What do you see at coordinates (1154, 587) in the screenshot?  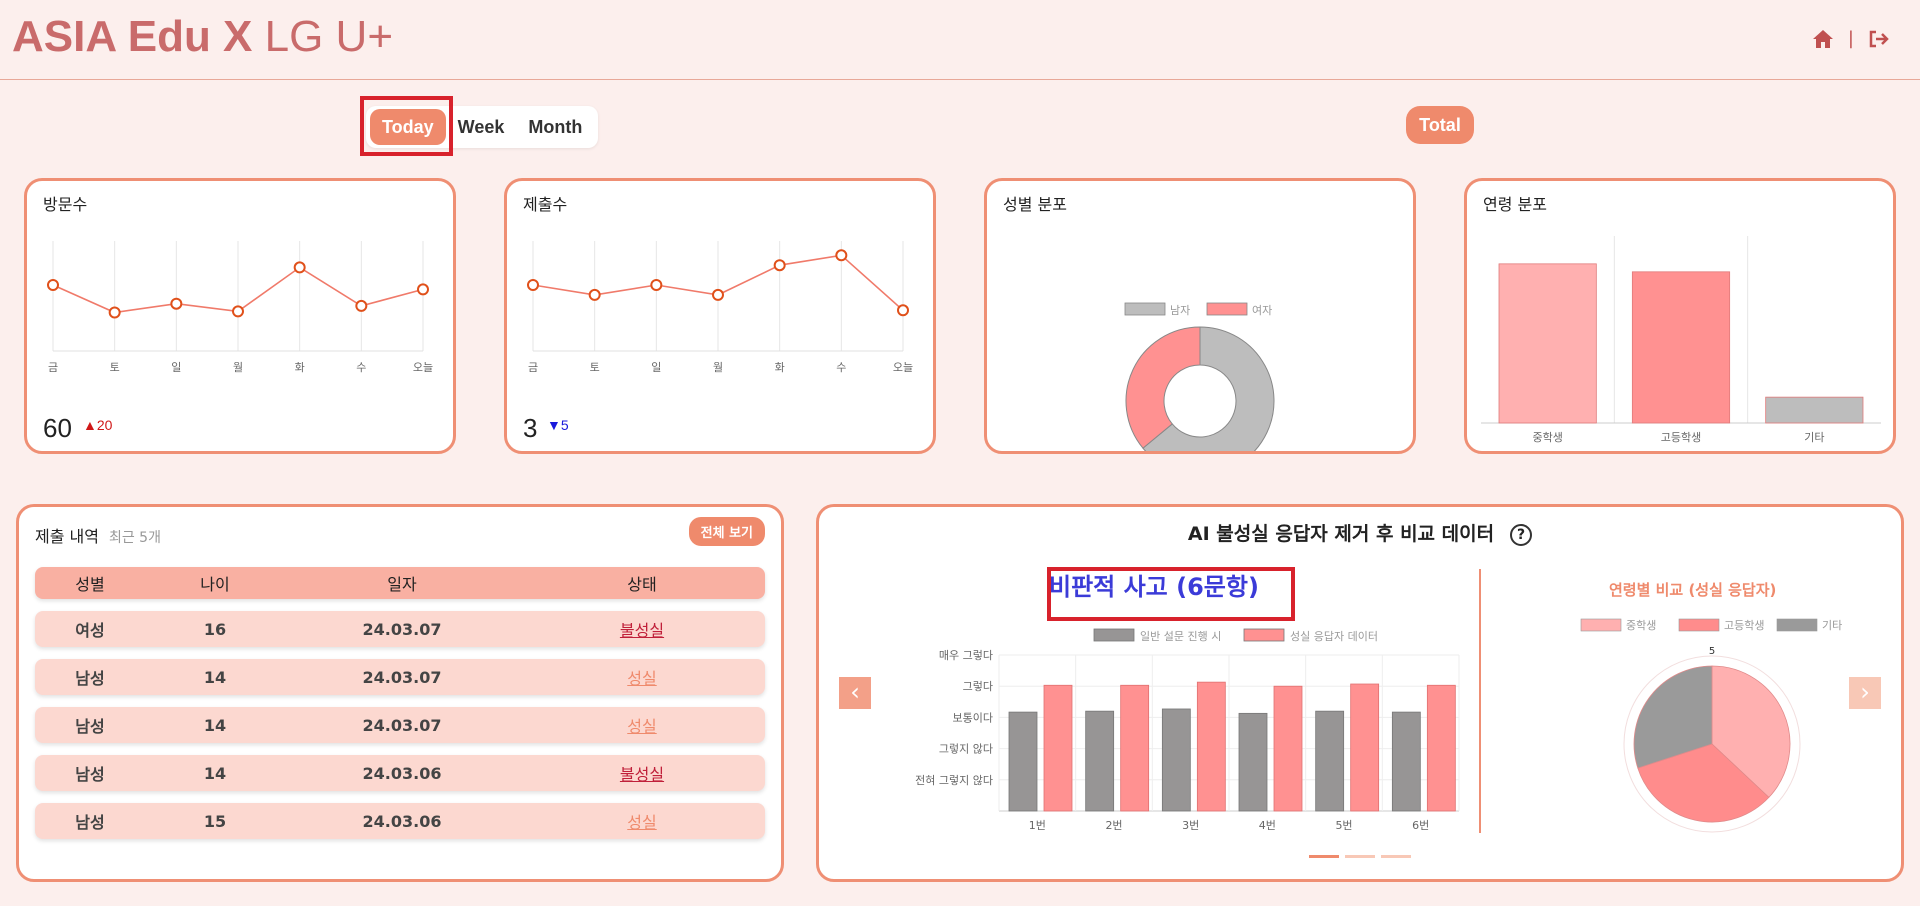 I see `section-title: 비판적 사고 (6문항)` at bounding box center [1154, 587].